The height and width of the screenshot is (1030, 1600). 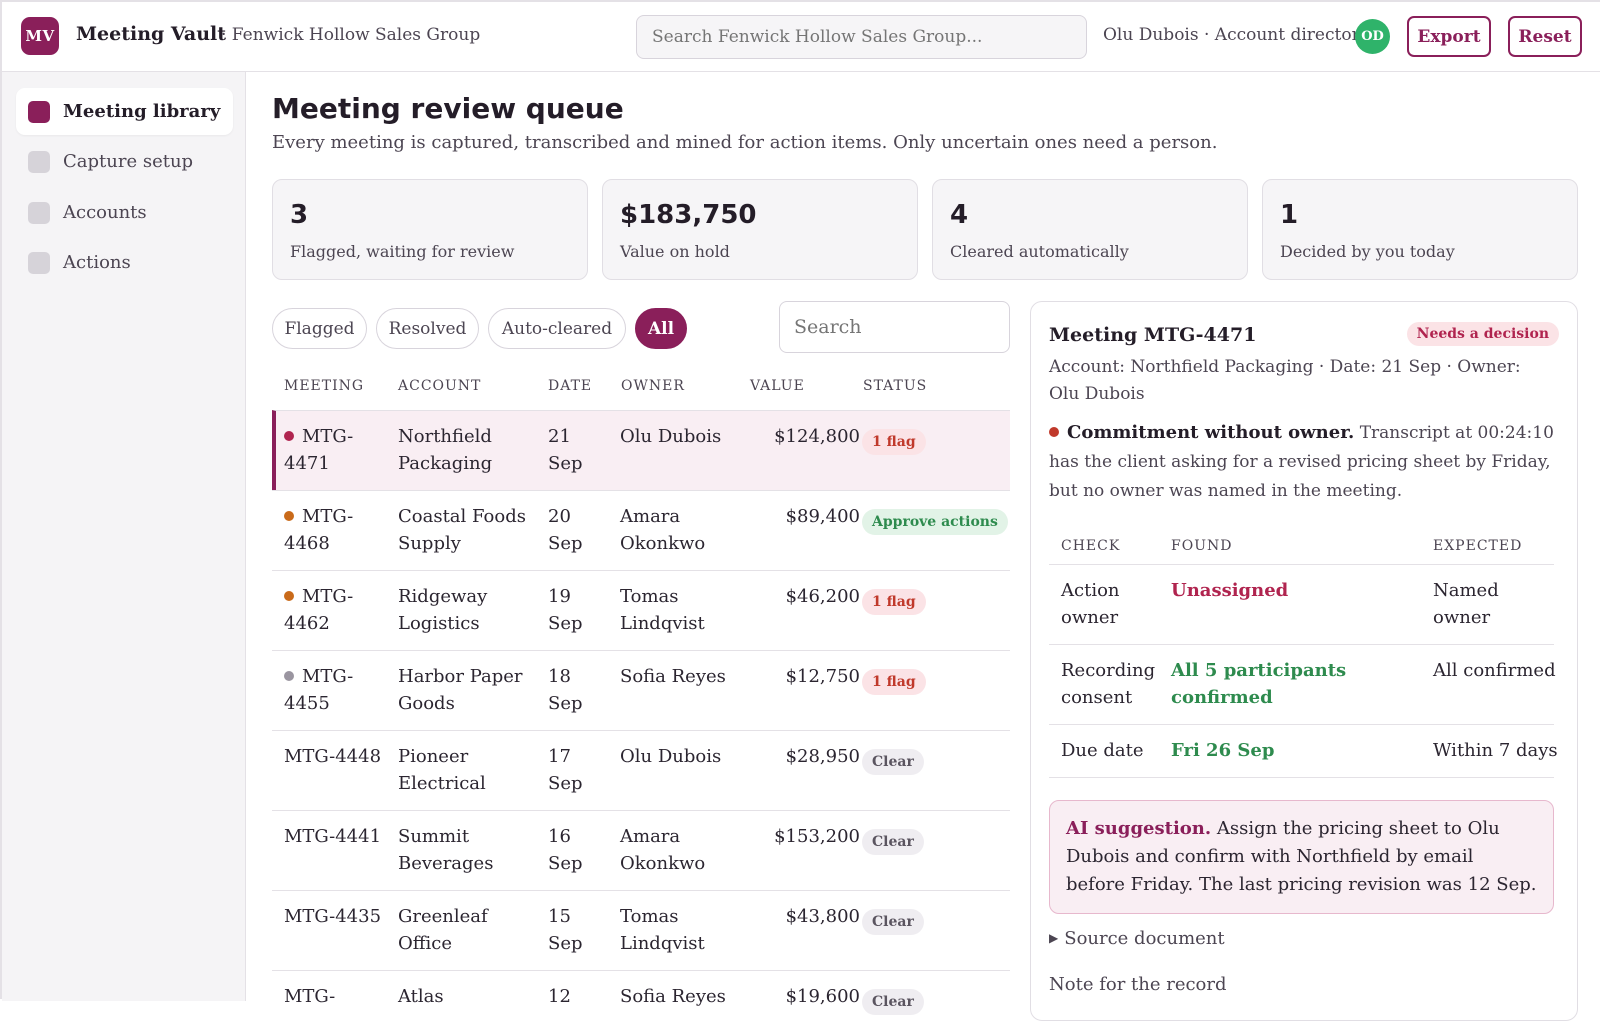 What do you see at coordinates (310, 996) in the screenshot?
I see `meeting-id-text: MTG-` at bounding box center [310, 996].